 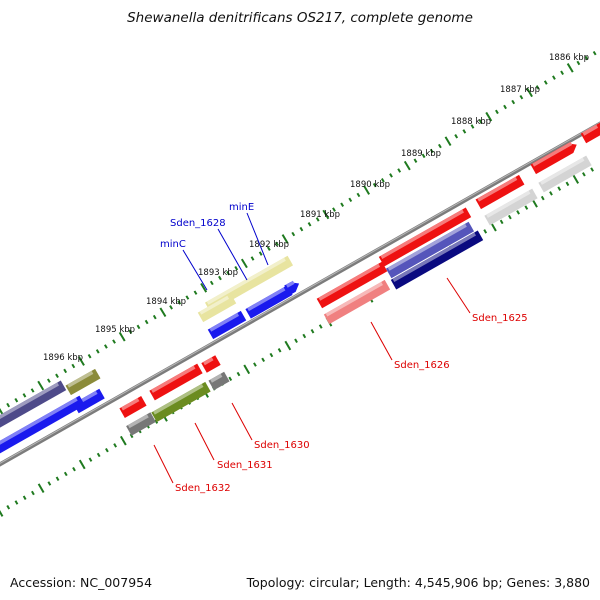 I want to click on gene-label: Sden_1626, so click(x=422, y=365).